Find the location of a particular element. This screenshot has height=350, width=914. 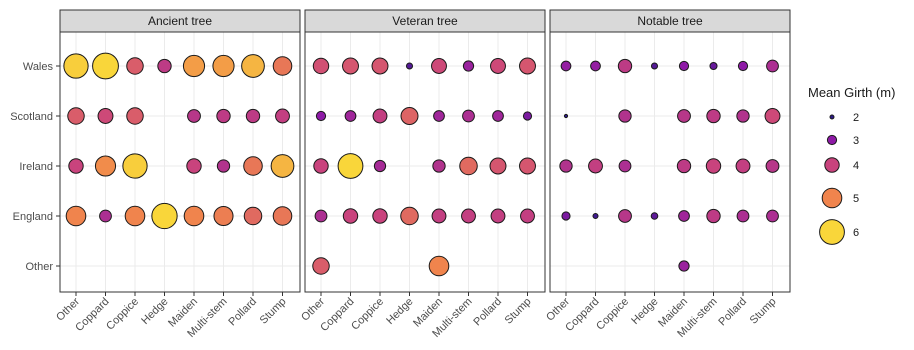

point-ancient-tree-other-ireland is located at coordinates (76, 166).